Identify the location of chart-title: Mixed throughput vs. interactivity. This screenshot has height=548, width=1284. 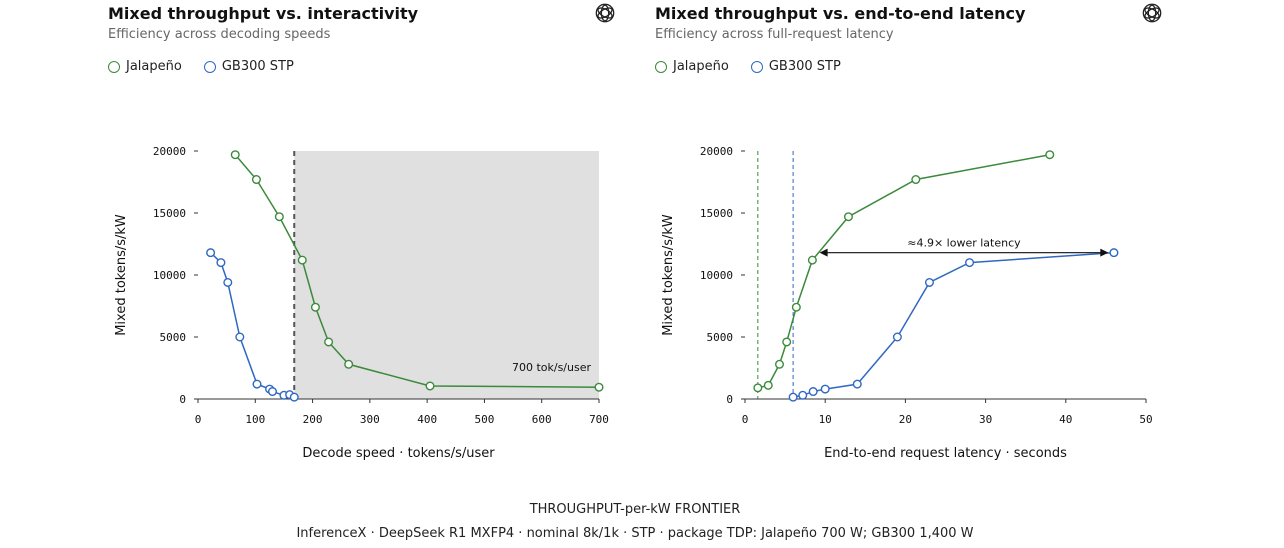
(263, 13).